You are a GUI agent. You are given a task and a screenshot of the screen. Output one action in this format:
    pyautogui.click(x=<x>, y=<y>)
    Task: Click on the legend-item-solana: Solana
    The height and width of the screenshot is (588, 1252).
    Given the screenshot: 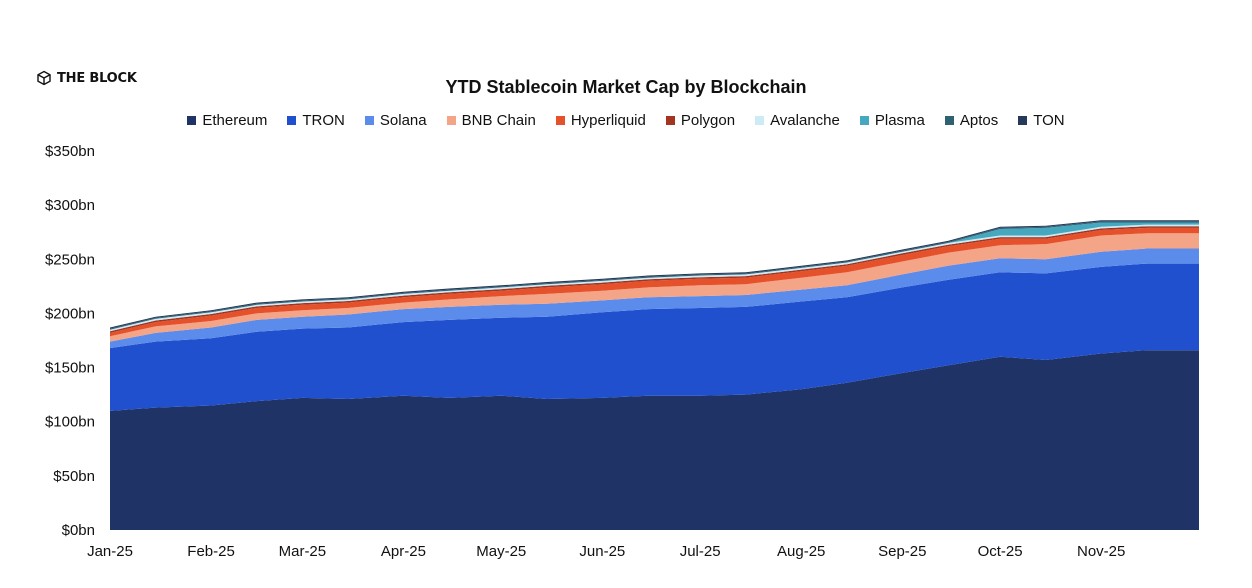 What is the action you would take?
    pyautogui.click(x=395, y=120)
    